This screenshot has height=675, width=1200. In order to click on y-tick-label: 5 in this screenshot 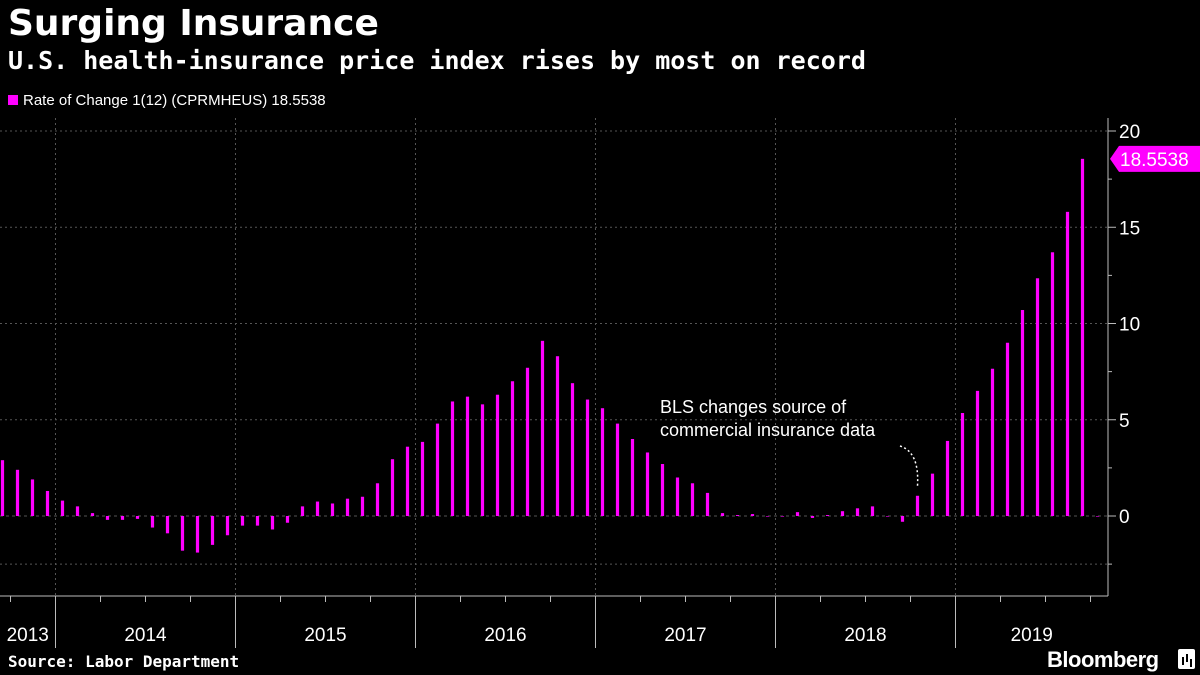, I will do `click(1124, 421)`.